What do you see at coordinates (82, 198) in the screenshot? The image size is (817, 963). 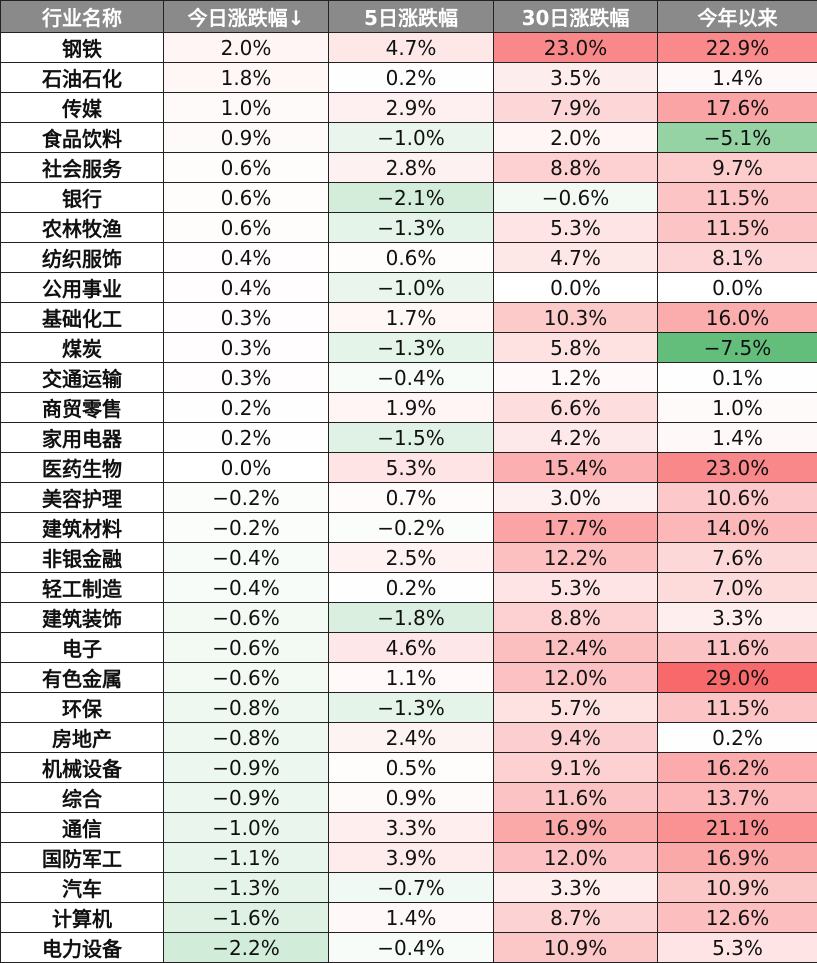 I see `industry-name: 银行` at bounding box center [82, 198].